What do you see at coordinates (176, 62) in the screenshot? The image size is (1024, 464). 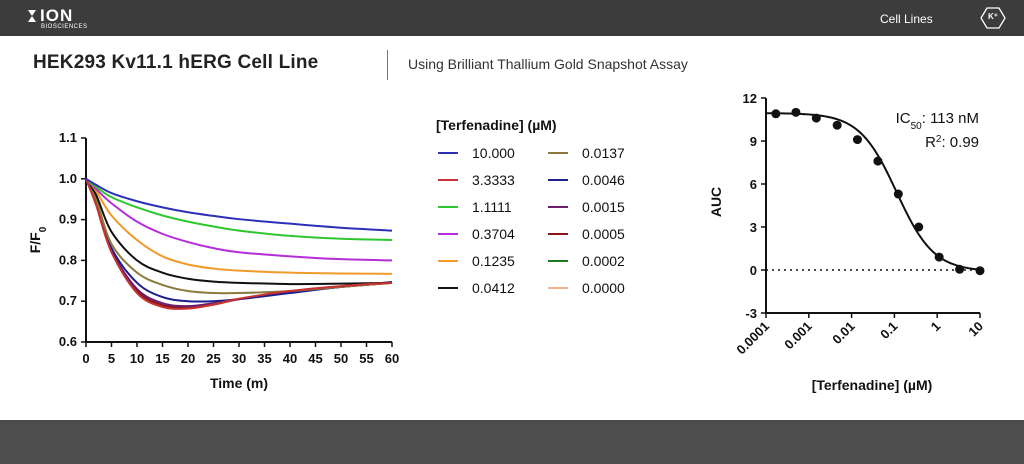 I see `page-title: HEK293 Kv11.1 hERG Cell Line` at bounding box center [176, 62].